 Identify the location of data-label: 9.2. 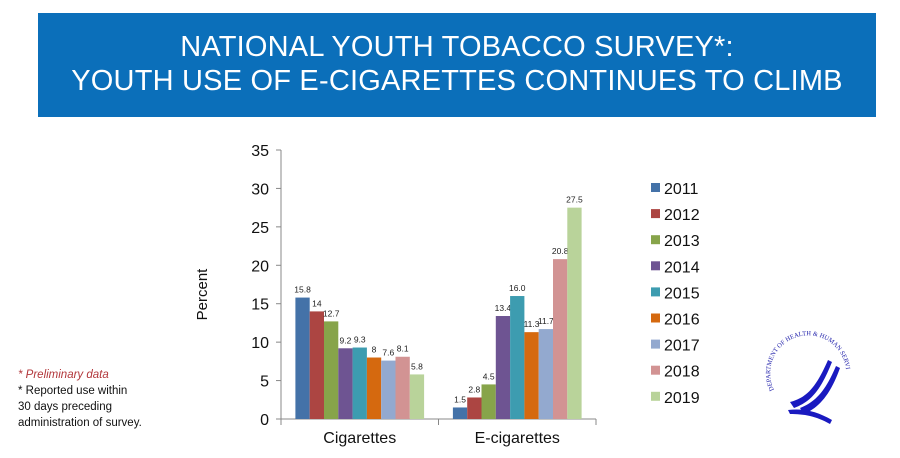
(346, 340).